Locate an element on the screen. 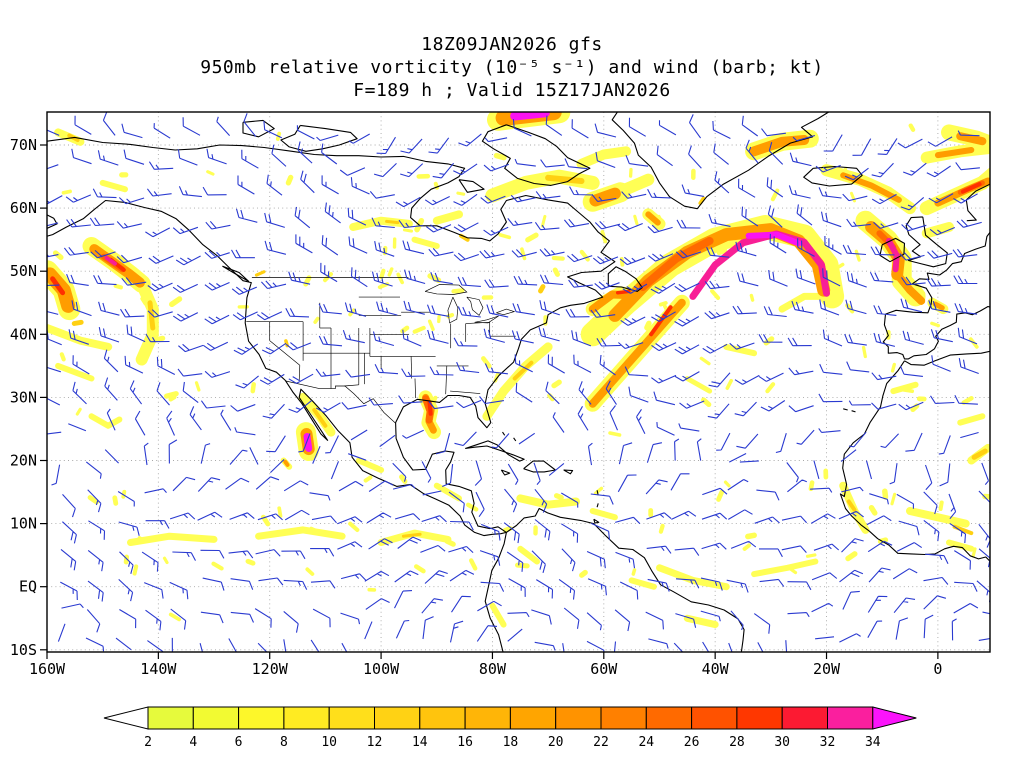 The width and height of the screenshot is (1024, 768). y-axis-label: 20N is located at coordinates (23, 461).